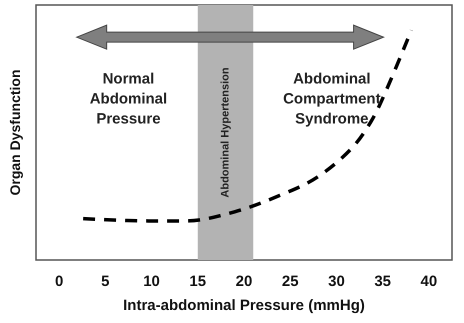 Image resolution: width=464 pixels, height=323 pixels. I want to click on annotation: Normal Abdominal Pressure, so click(129, 99).